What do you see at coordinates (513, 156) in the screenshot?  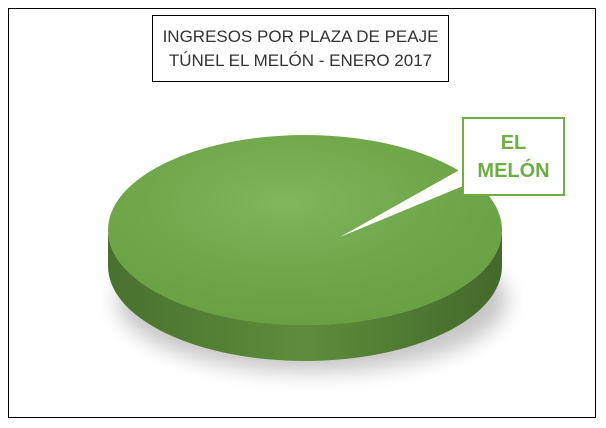 I see `data-label: EL MELÓN` at bounding box center [513, 156].